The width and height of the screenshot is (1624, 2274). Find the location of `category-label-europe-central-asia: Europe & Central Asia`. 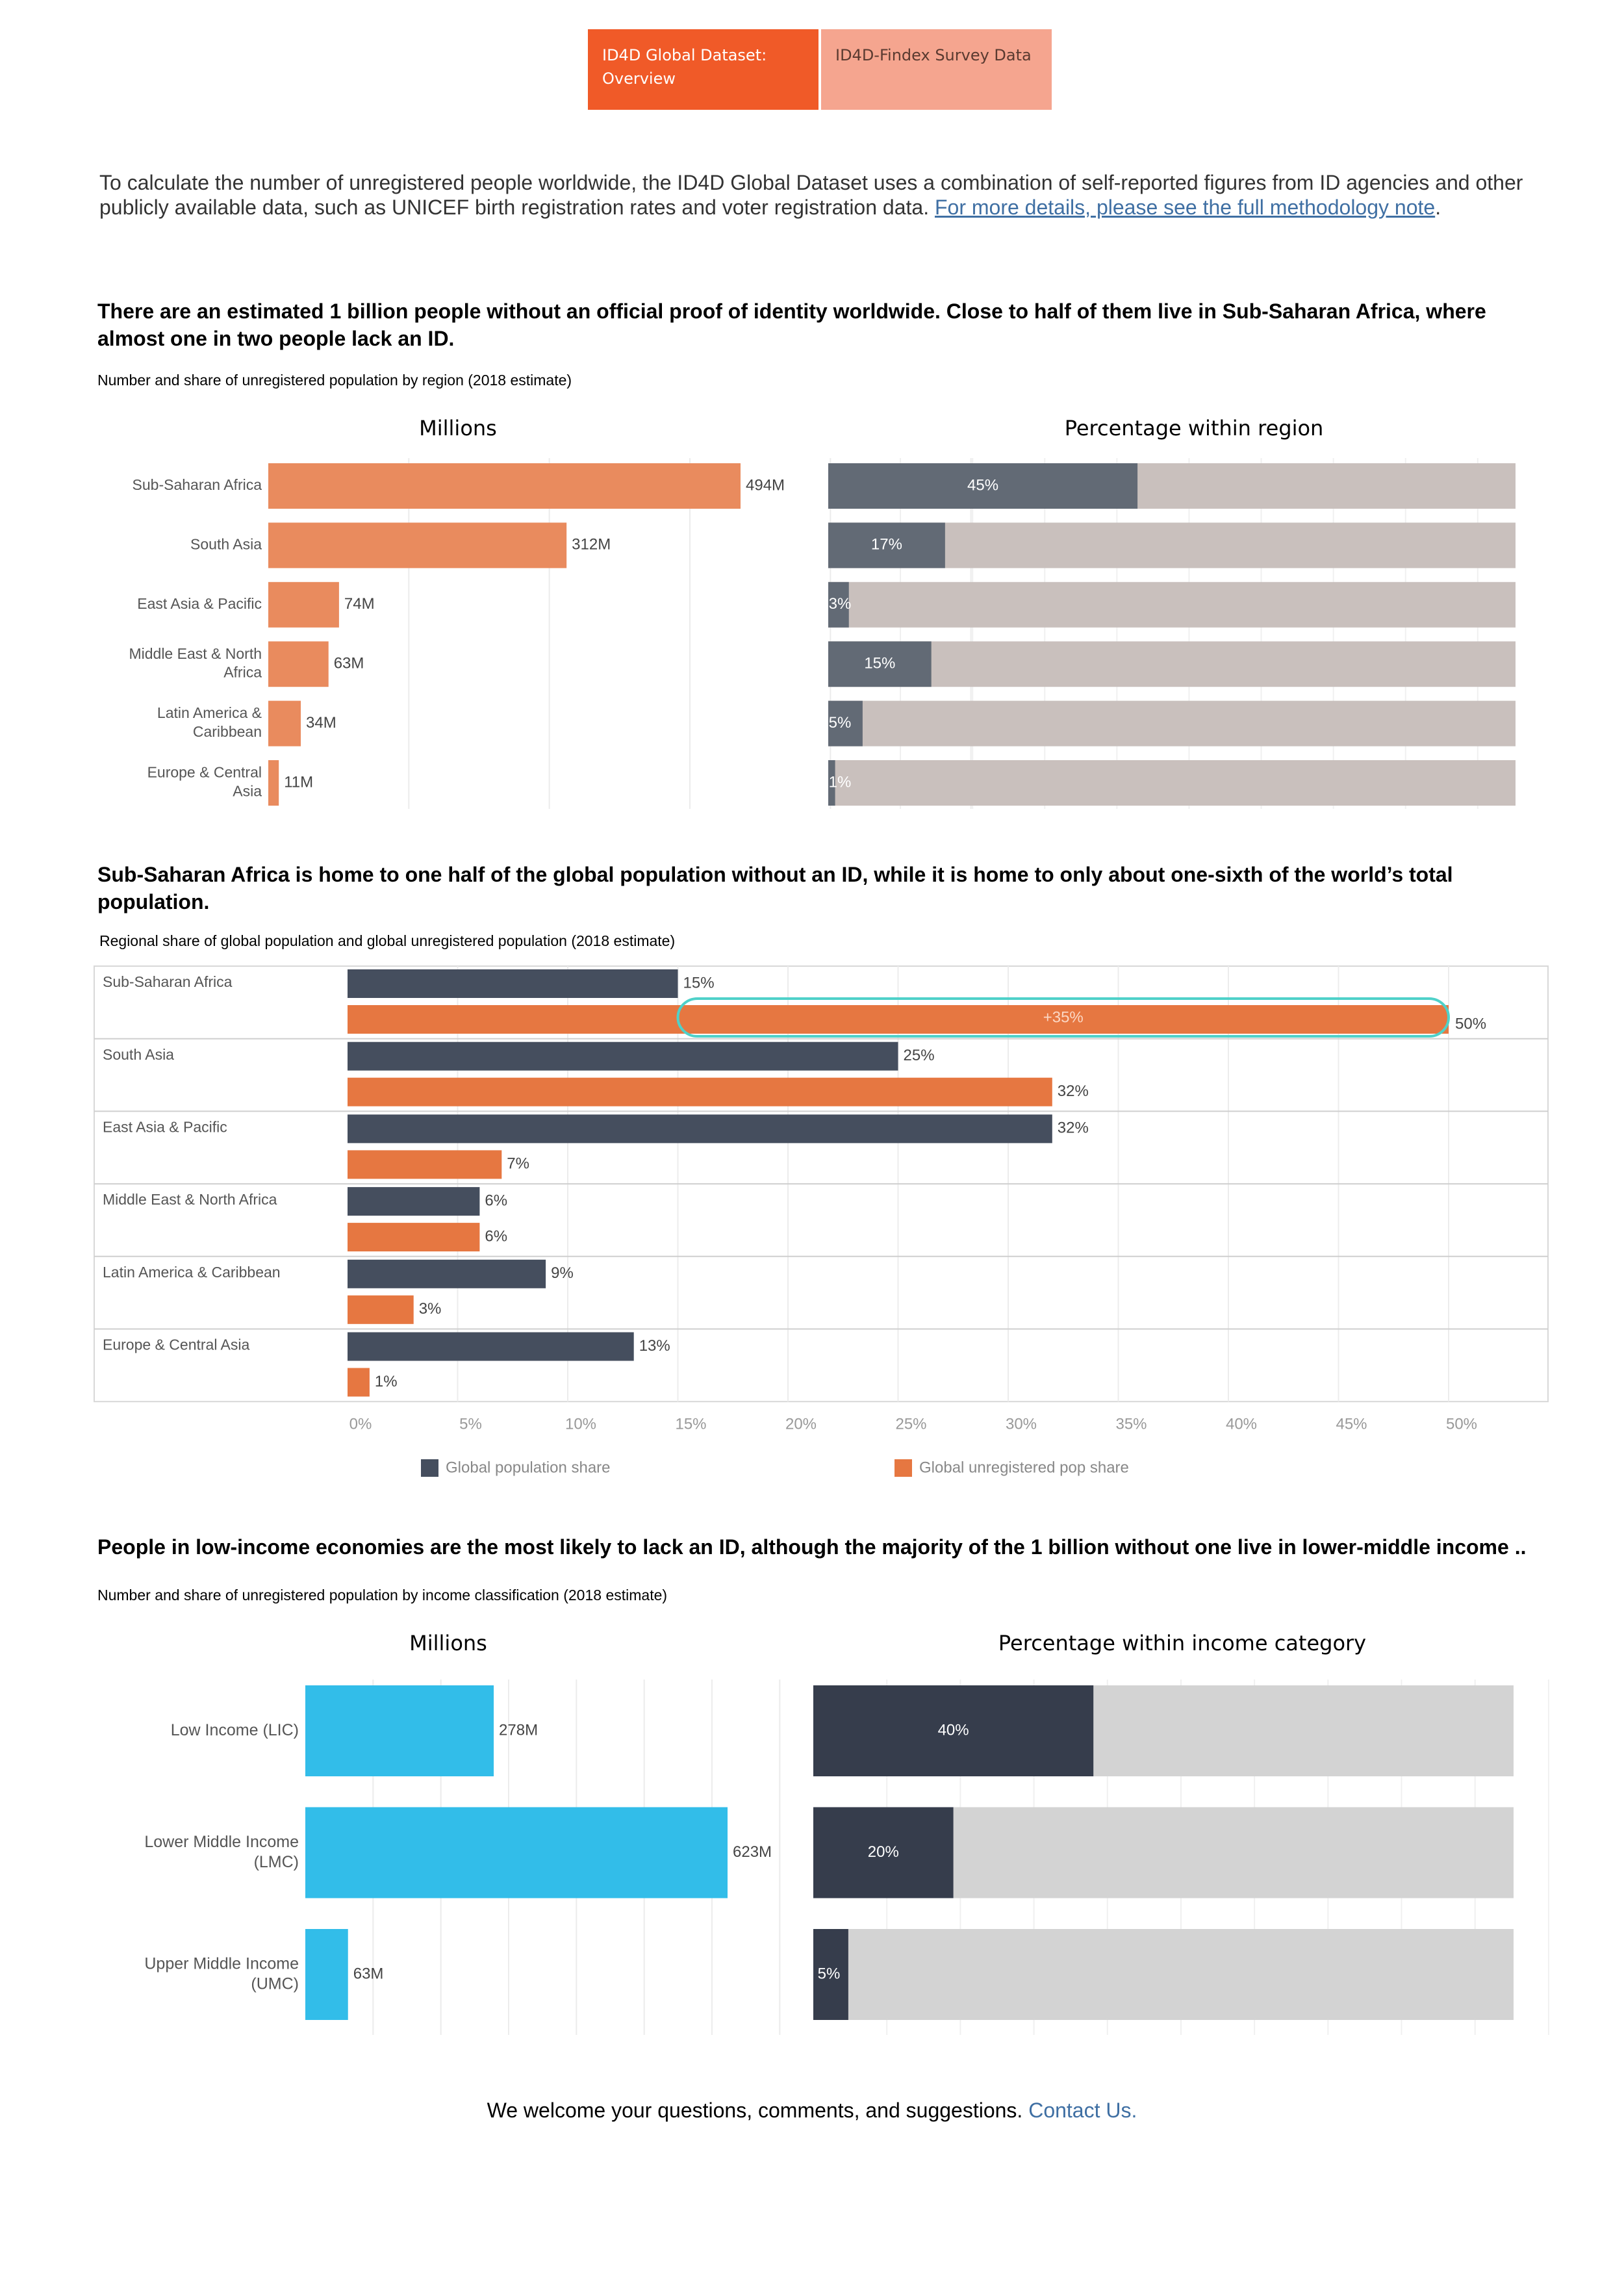

category-label-europe-central-asia: Europe & Central Asia is located at coordinates (176, 1344).